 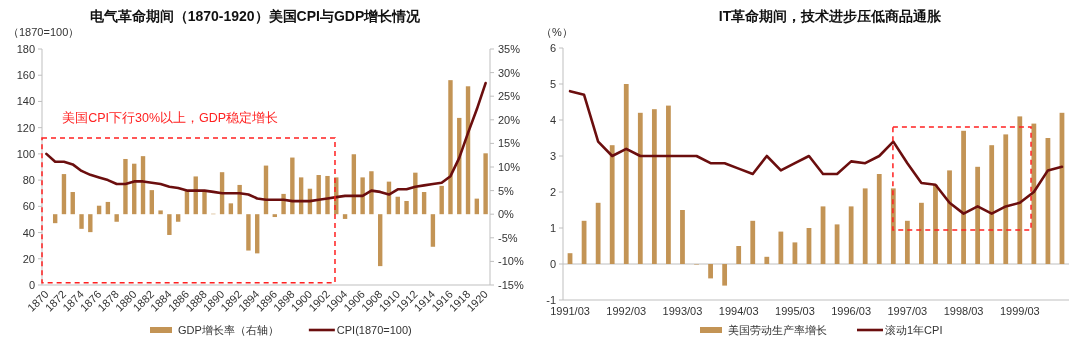 I want to click on y-tick-label: -1, so click(x=551, y=300).